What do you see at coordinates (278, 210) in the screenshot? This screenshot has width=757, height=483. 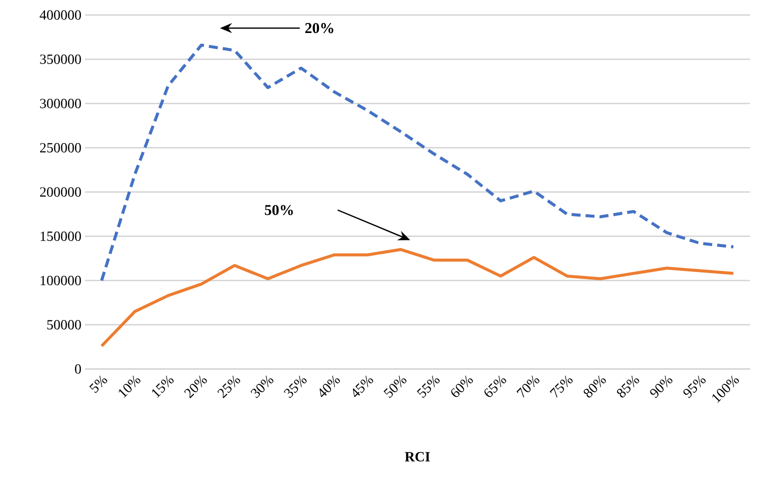 I see `annotation: 50%` at bounding box center [278, 210].